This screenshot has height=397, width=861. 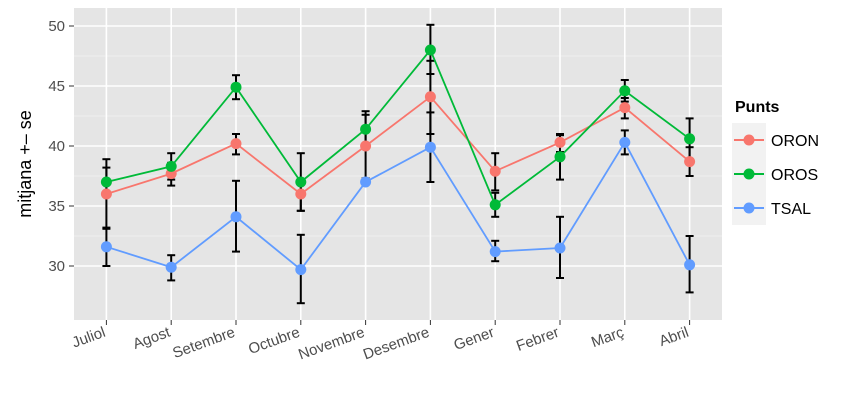 What do you see at coordinates (331, 344) in the screenshot?
I see `x-tick-label: Novembre` at bounding box center [331, 344].